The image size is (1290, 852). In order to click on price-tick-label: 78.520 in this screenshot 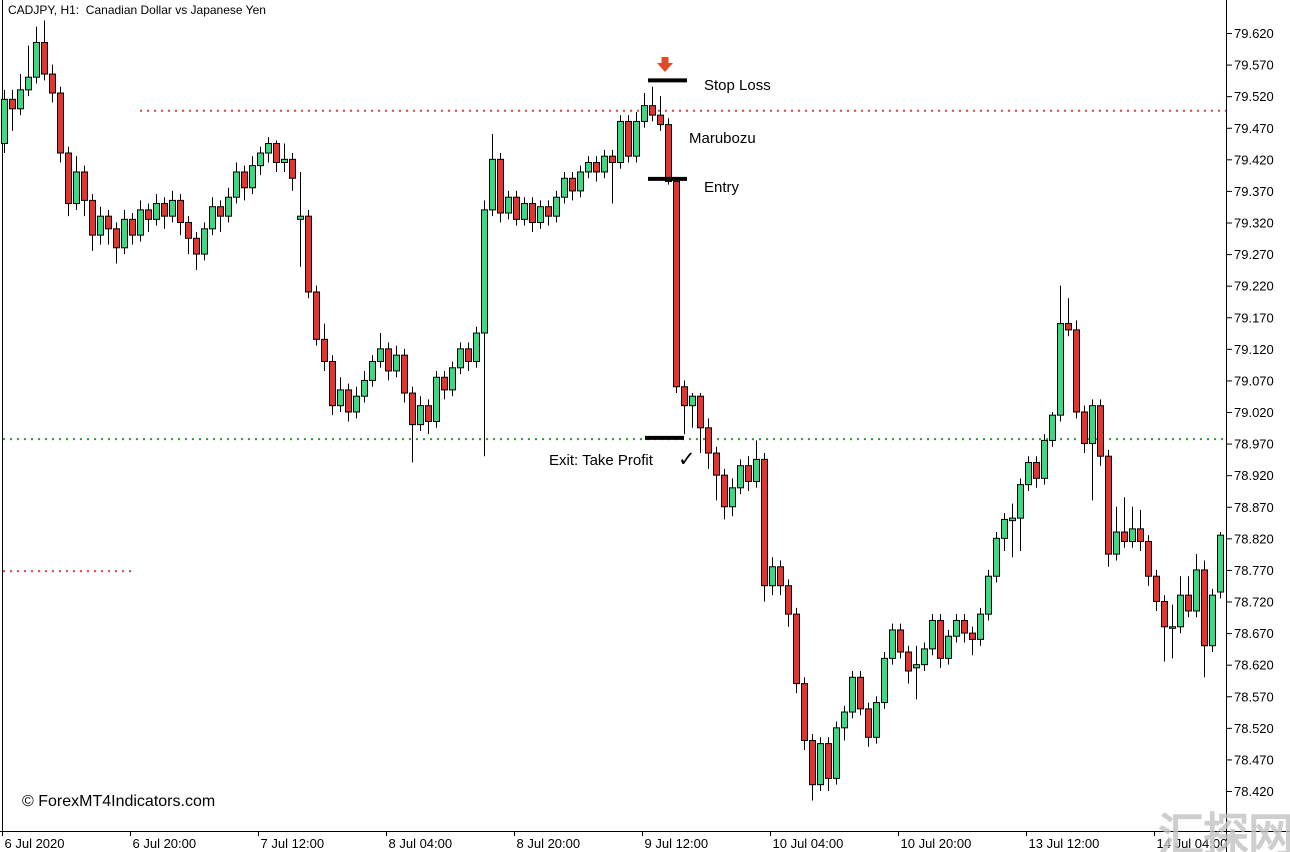, I will do `click(1254, 728)`.